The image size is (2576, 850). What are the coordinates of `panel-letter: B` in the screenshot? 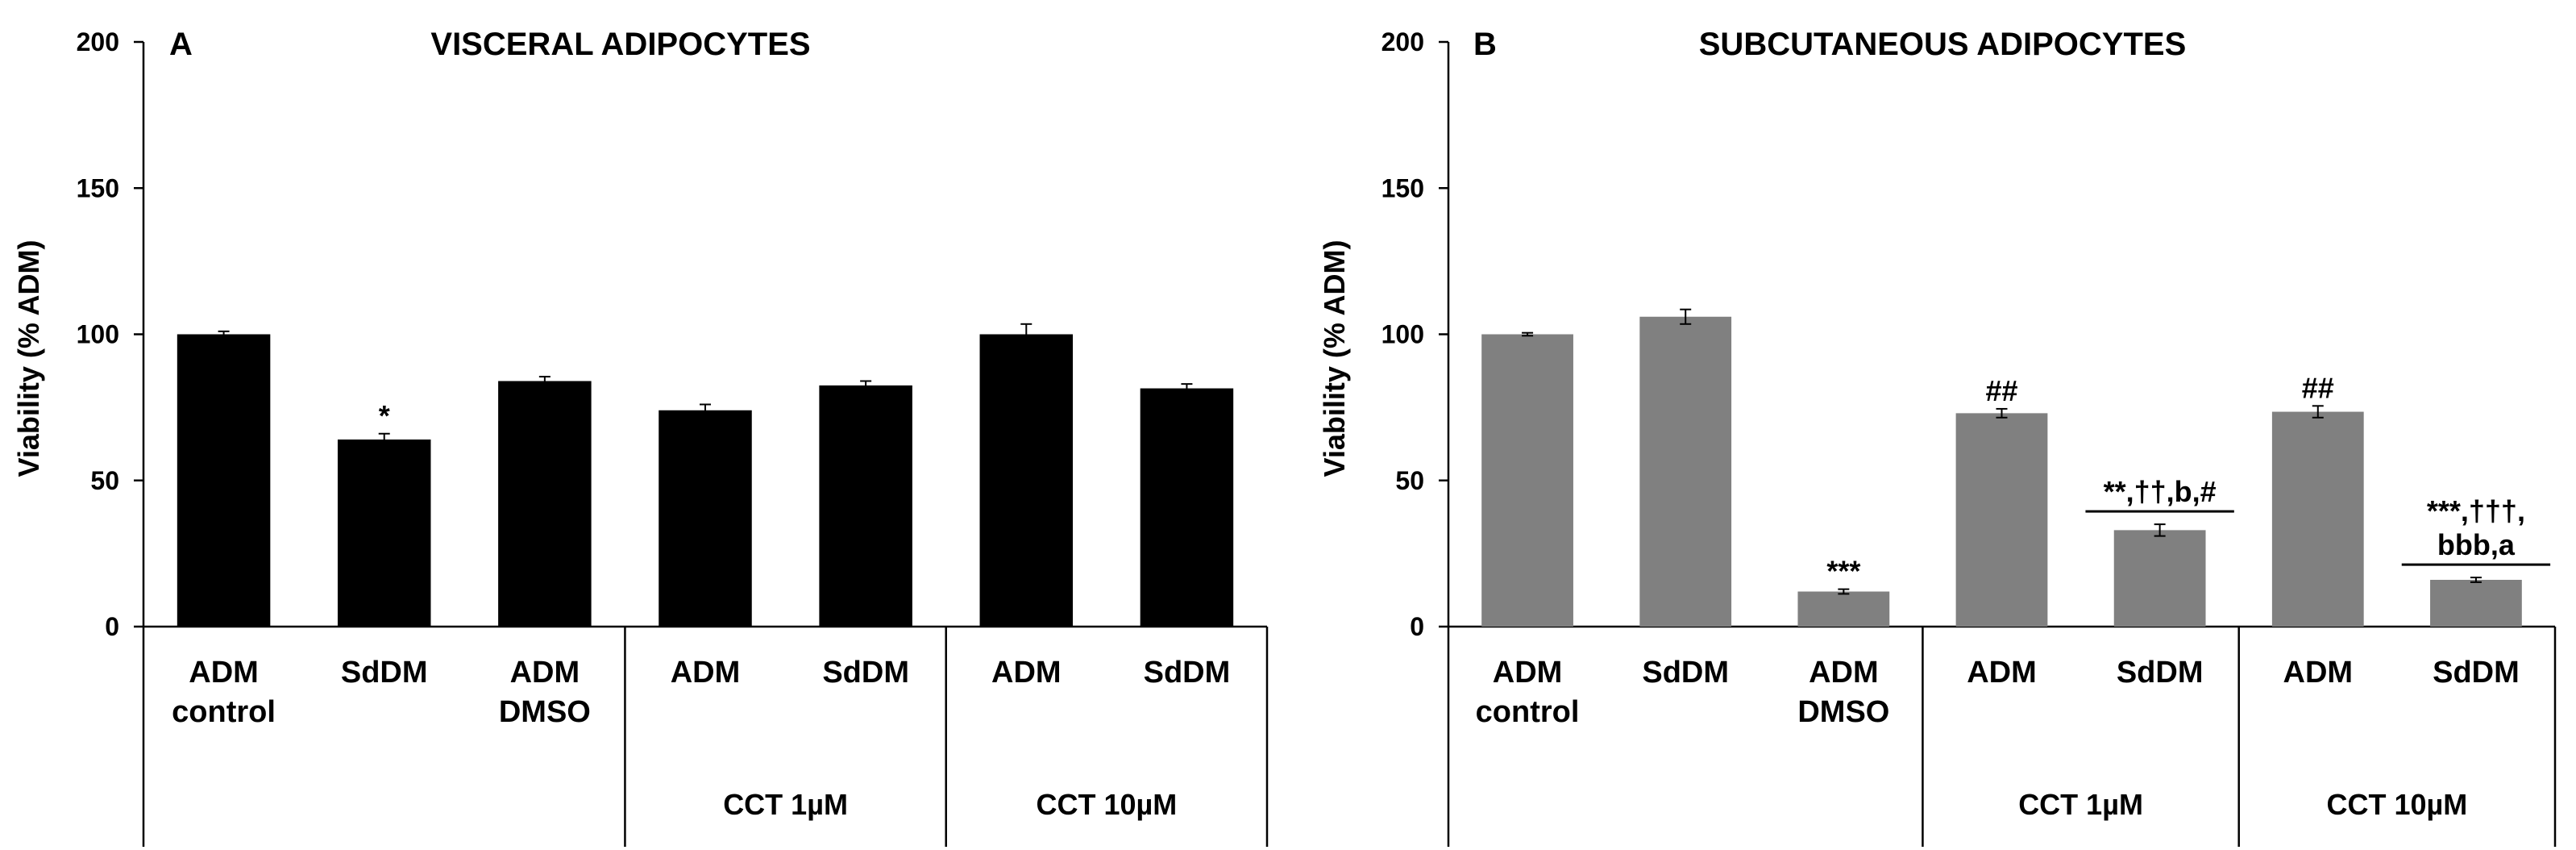 It's located at (1485, 44).